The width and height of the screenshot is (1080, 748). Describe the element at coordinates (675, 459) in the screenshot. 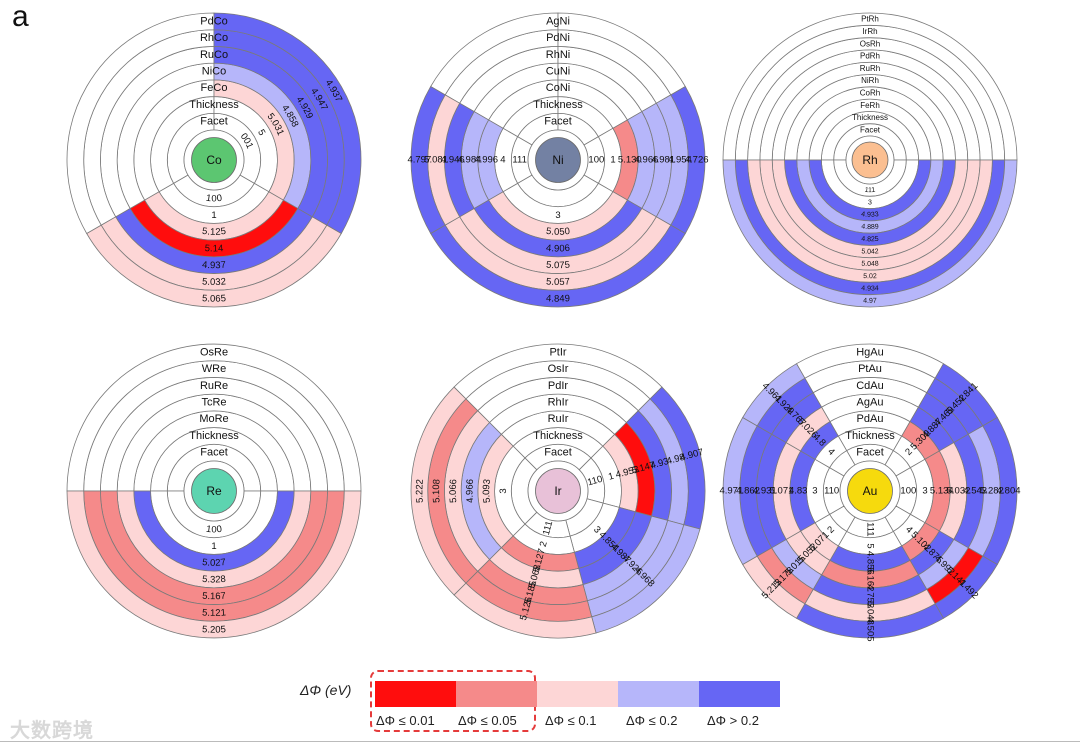

I see `work-function-value: 4.98` at that location.